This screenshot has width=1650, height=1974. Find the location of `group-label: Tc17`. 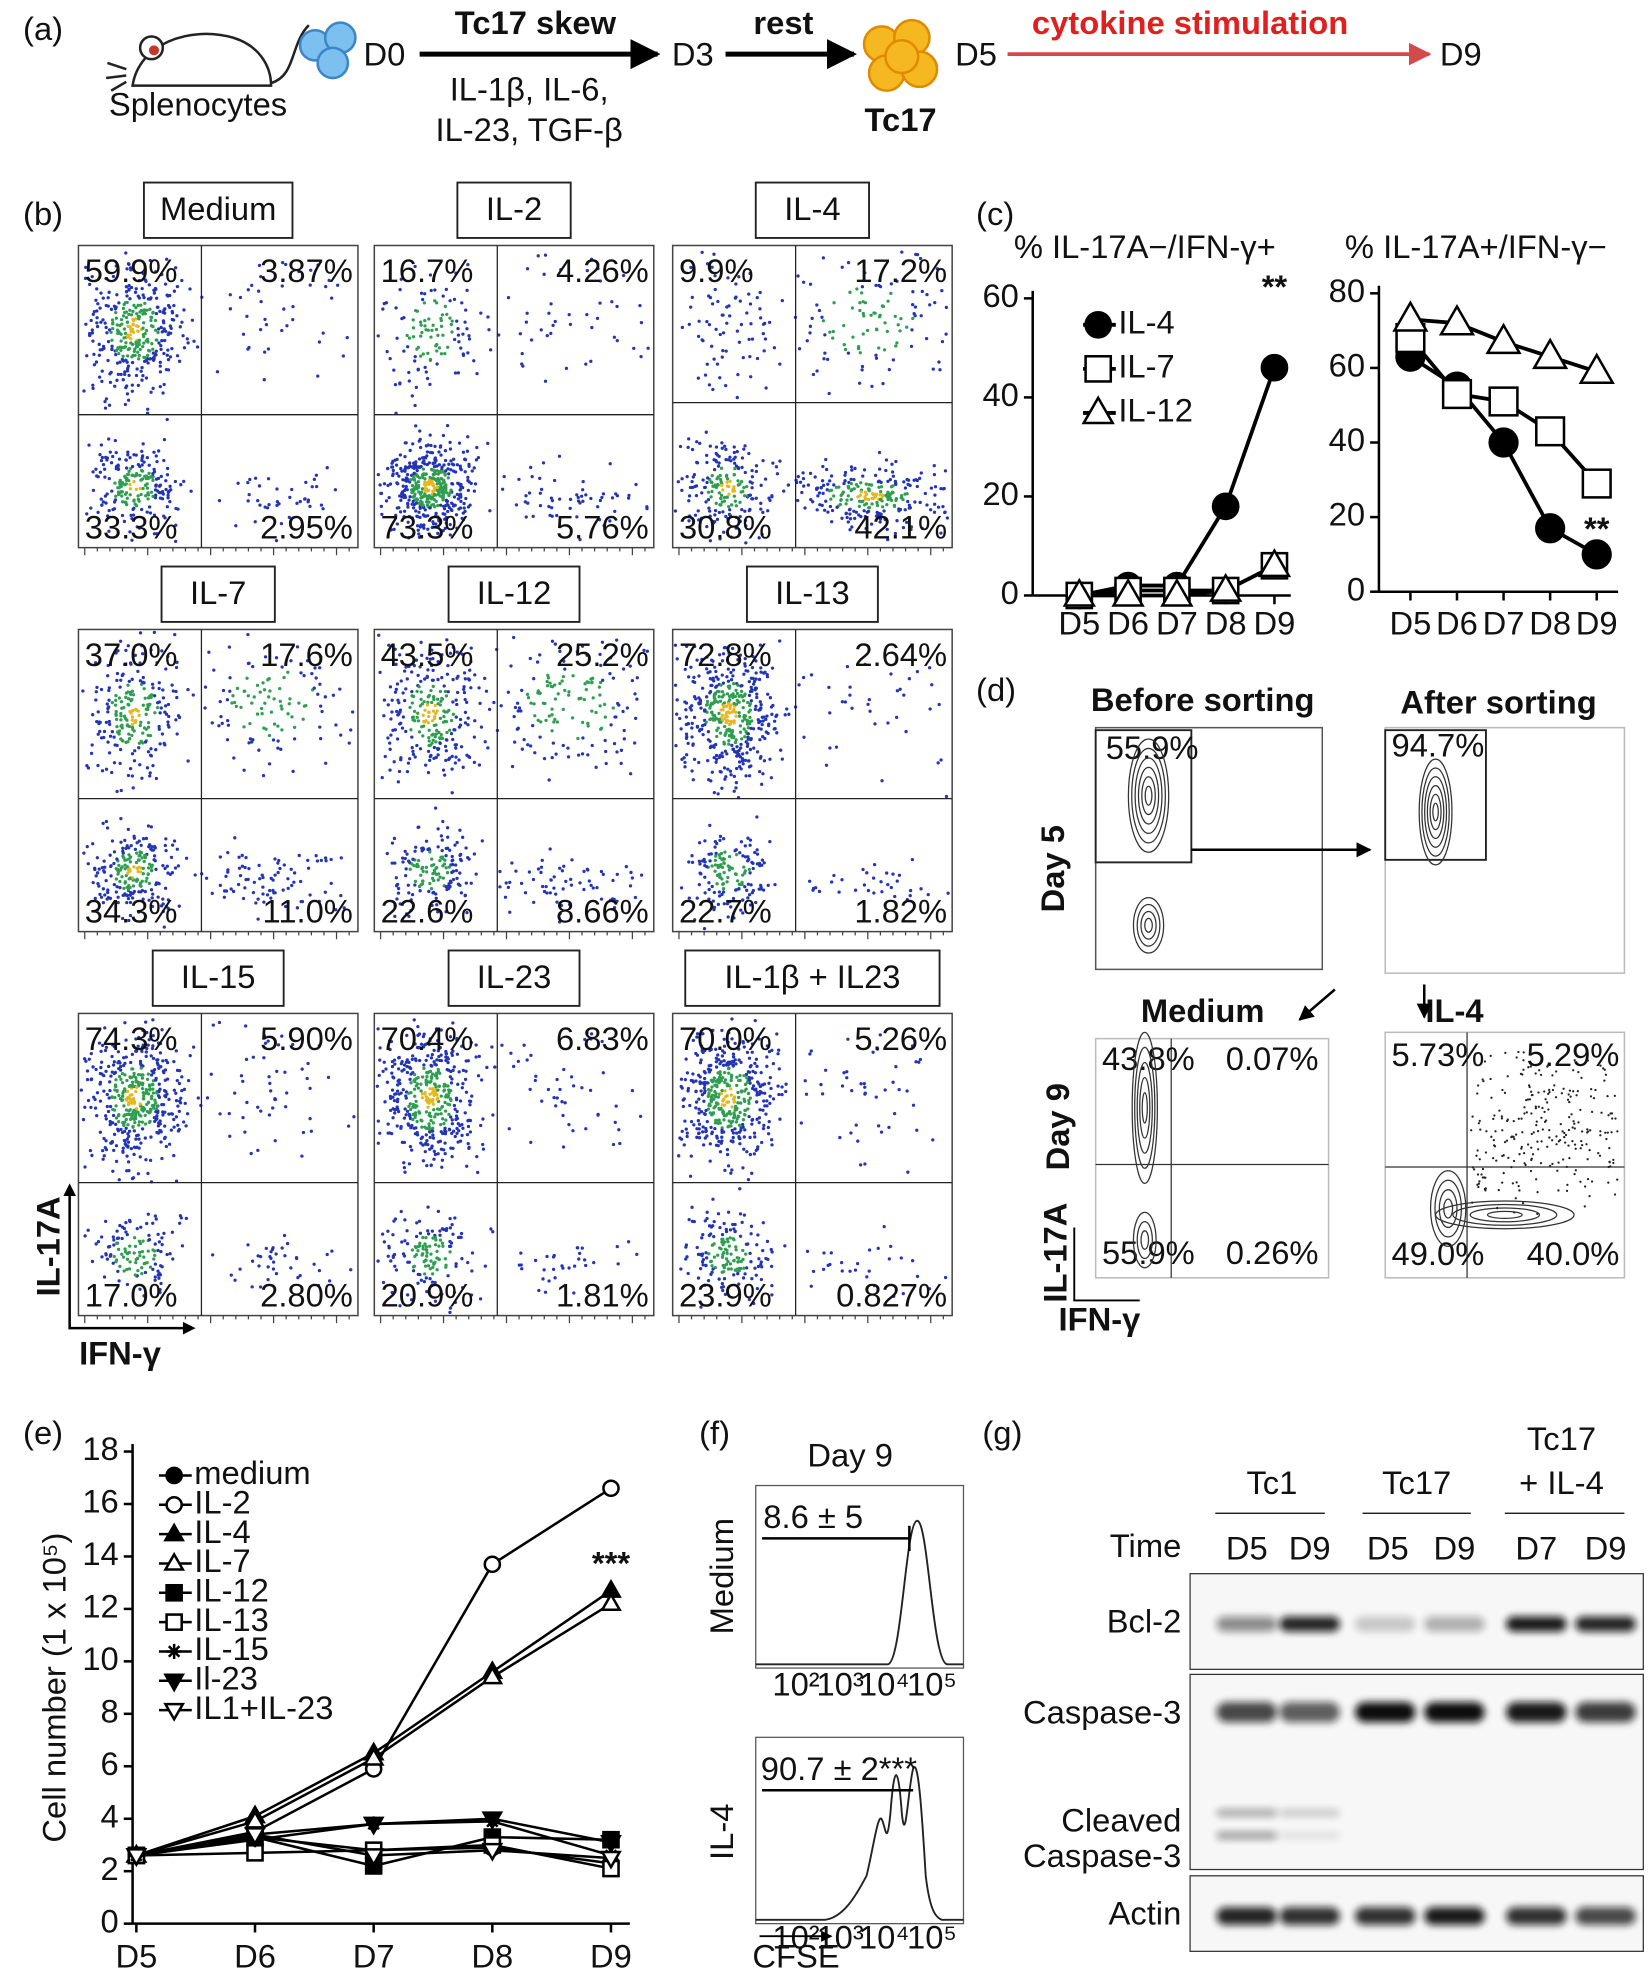

group-label: Tc17 is located at coordinates (1561, 1438).